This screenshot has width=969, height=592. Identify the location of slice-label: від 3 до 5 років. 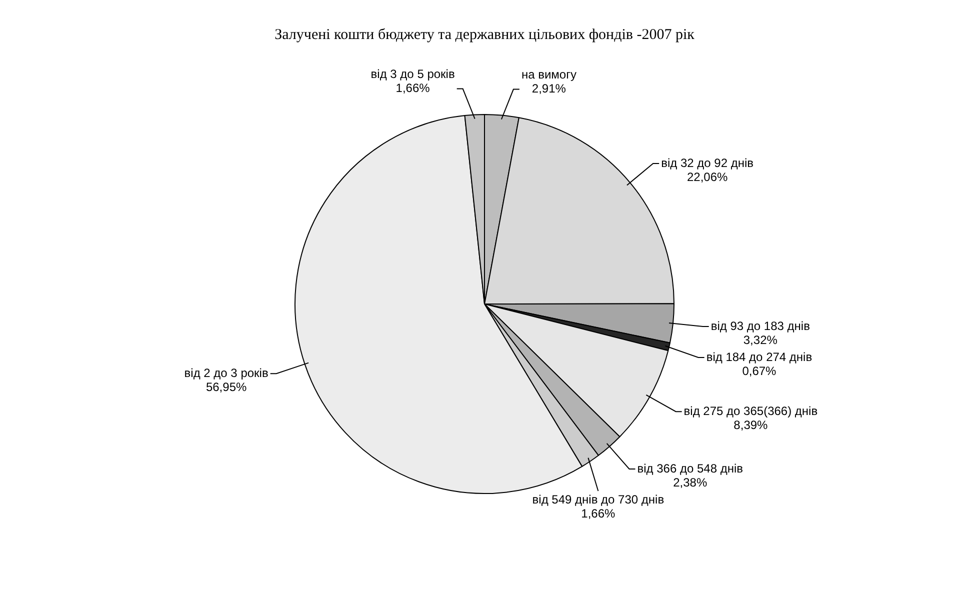
(412, 74).